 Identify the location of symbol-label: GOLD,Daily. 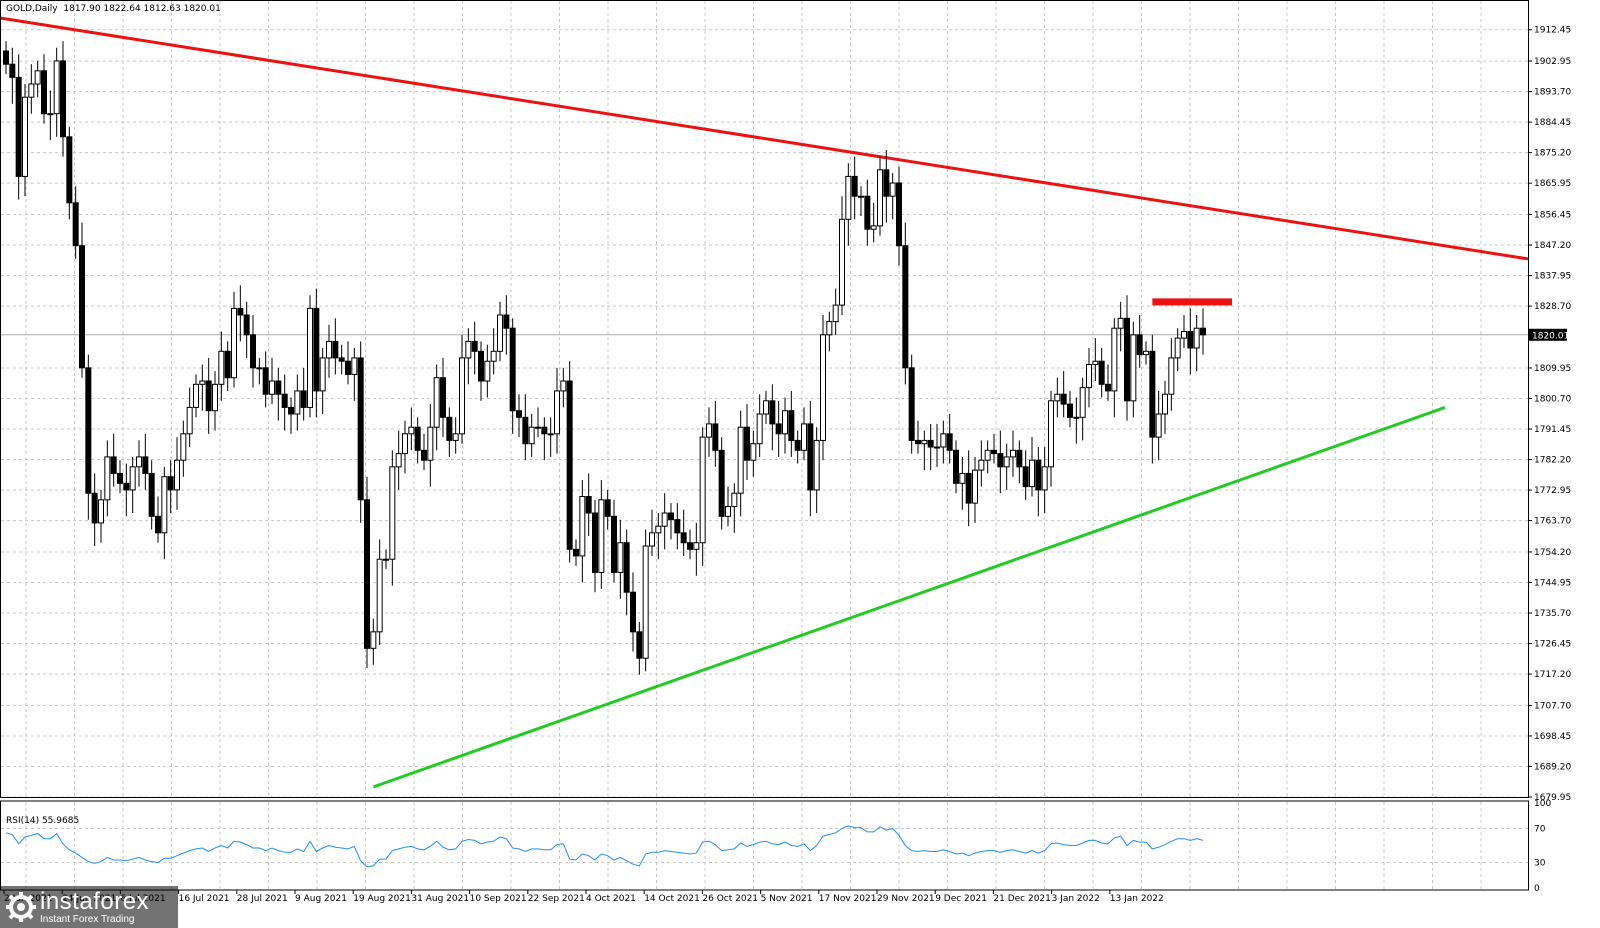
(32, 9).